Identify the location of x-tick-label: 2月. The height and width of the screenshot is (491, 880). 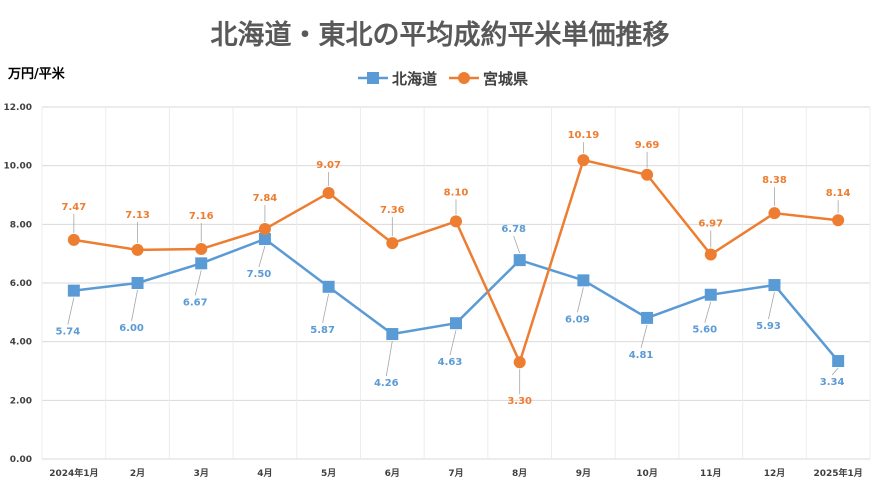
(137, 473).